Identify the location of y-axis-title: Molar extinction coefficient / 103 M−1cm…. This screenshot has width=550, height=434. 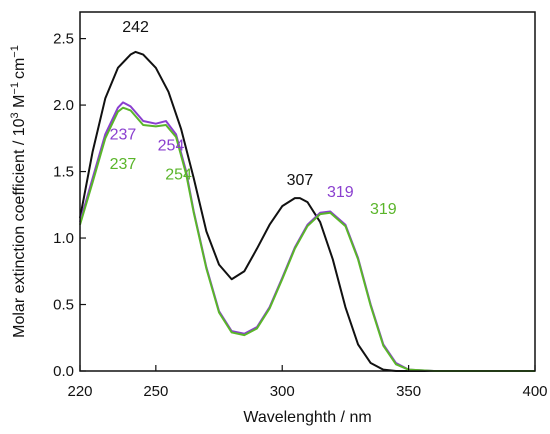
(18, 191).